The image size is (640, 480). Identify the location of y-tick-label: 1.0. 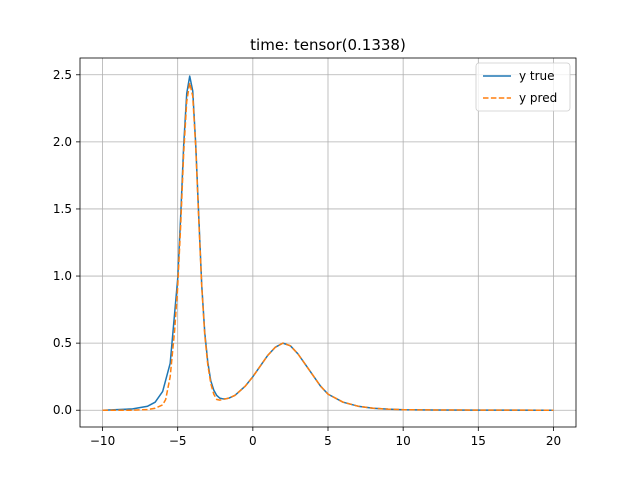
(62, 276).